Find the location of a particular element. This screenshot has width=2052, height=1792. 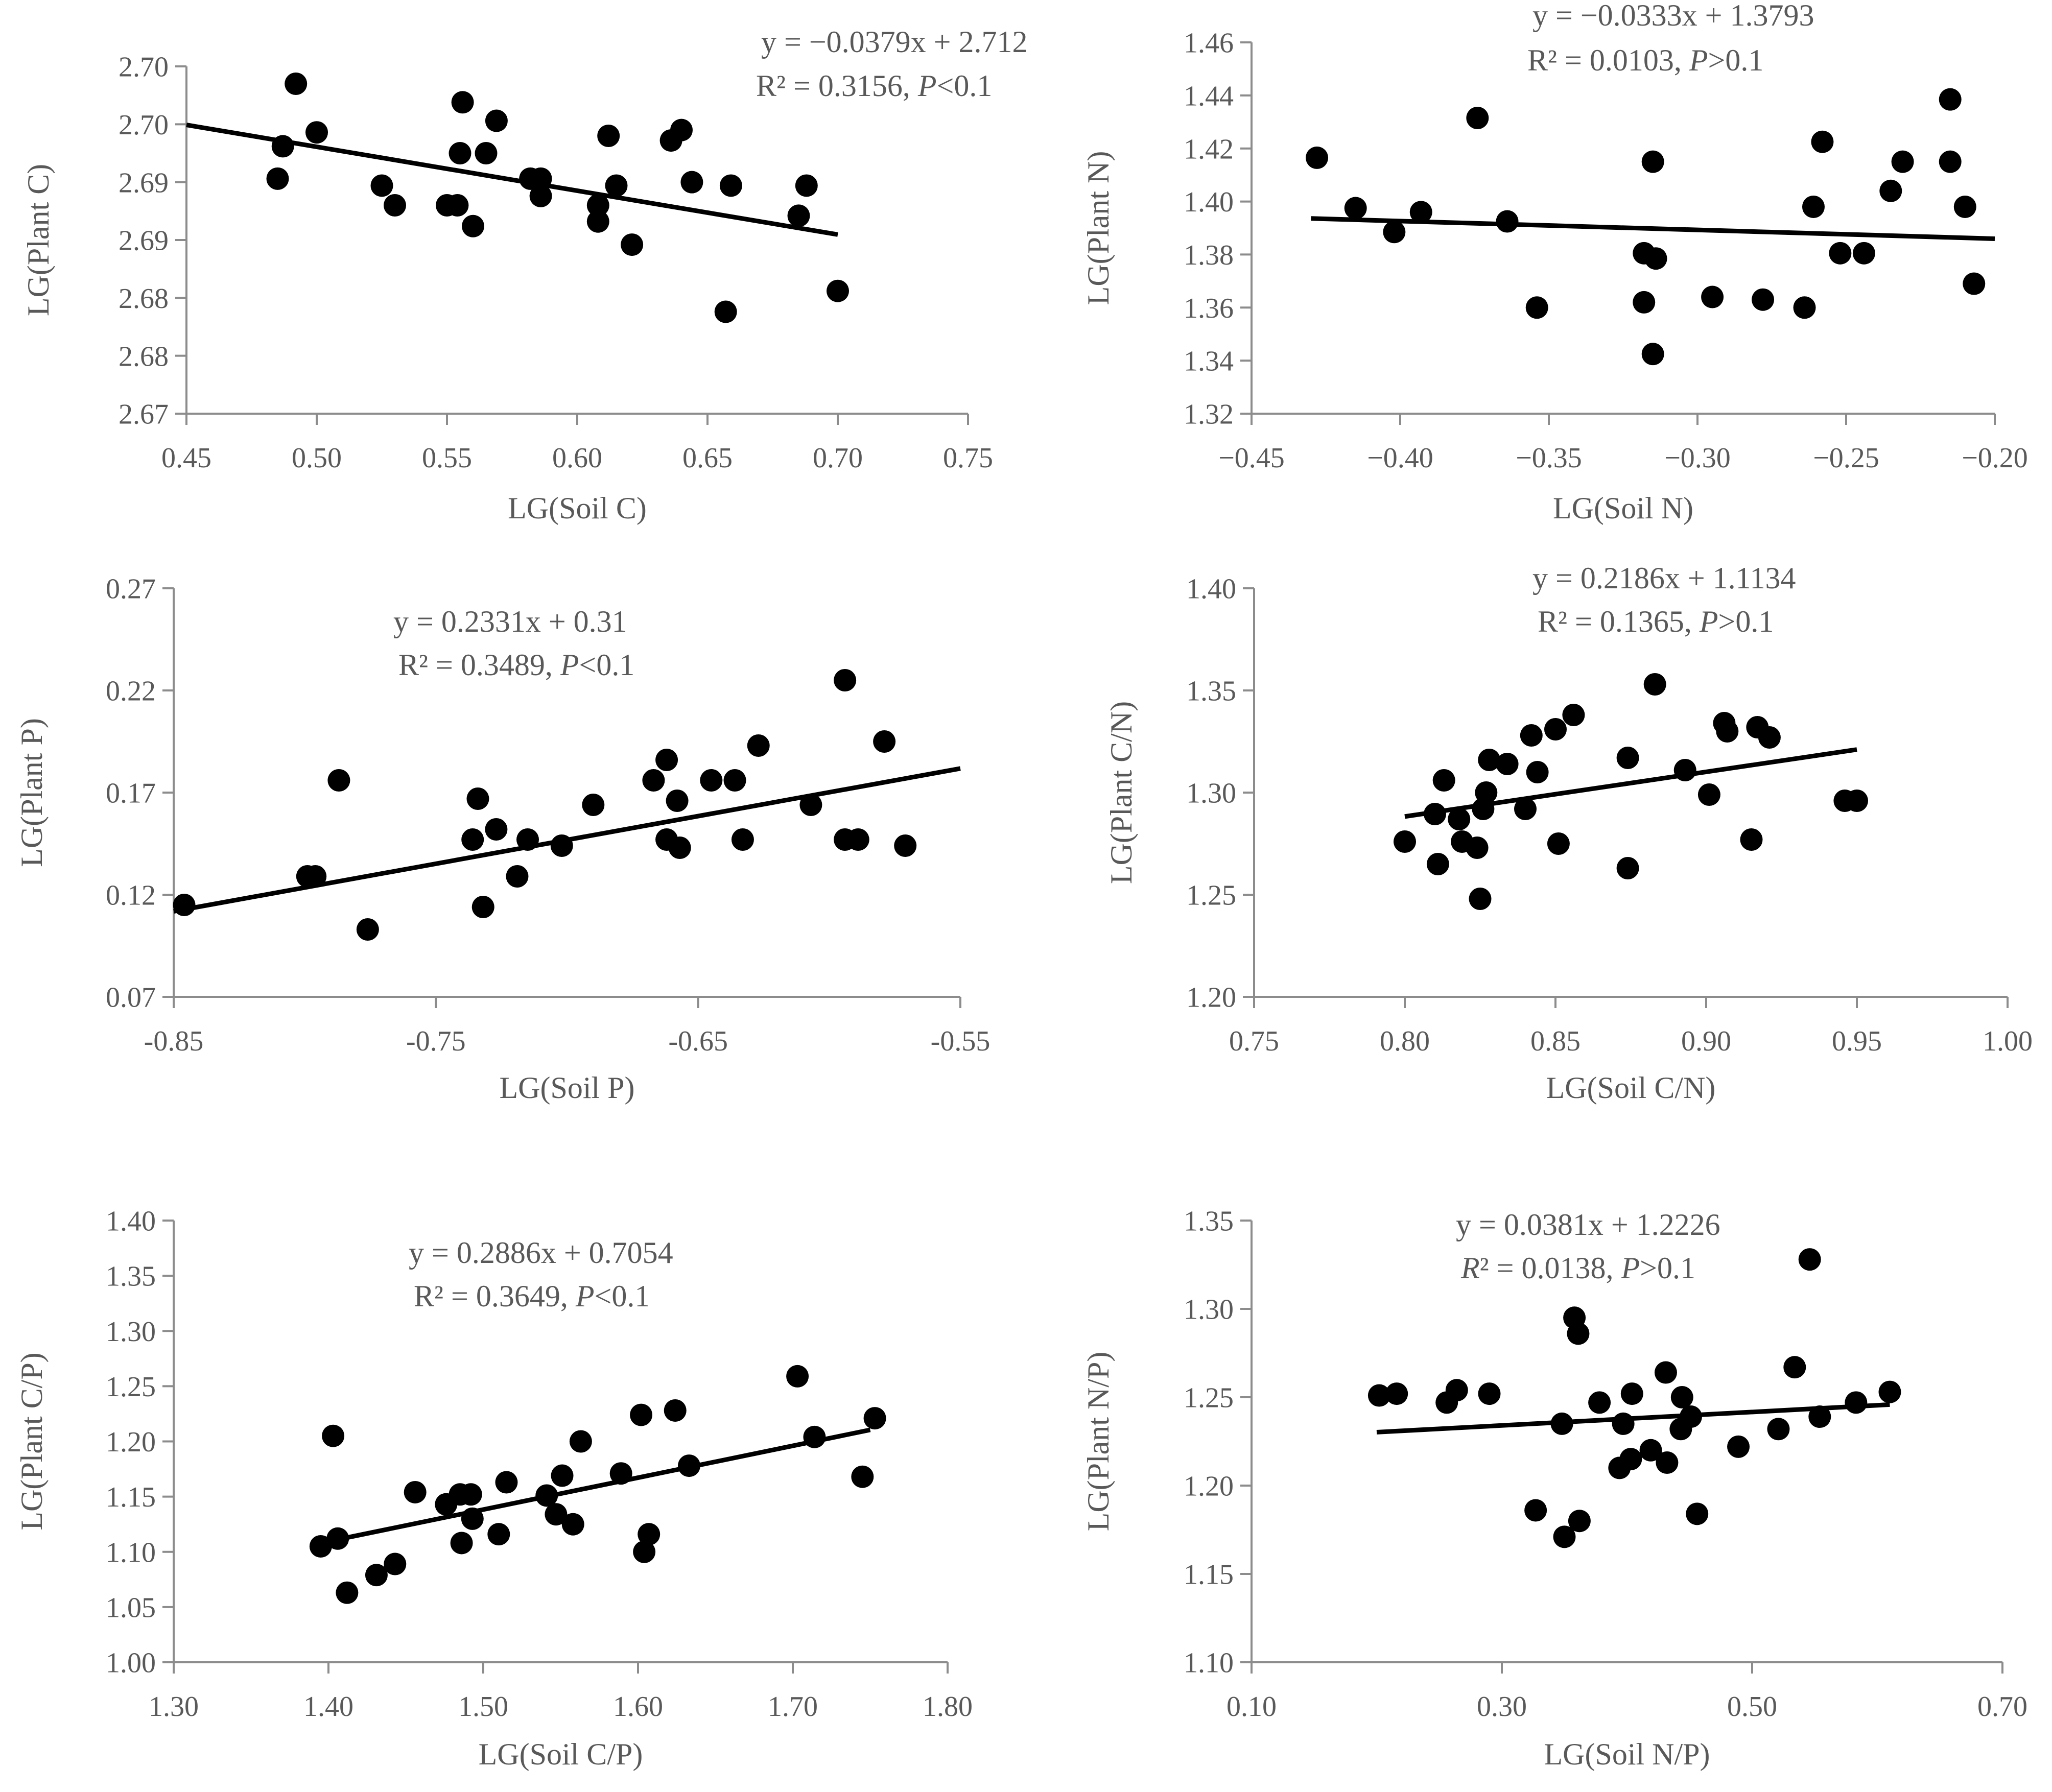

regression-equation: y = 0.2331x + 0.31 is located at coordinates (510, 621).